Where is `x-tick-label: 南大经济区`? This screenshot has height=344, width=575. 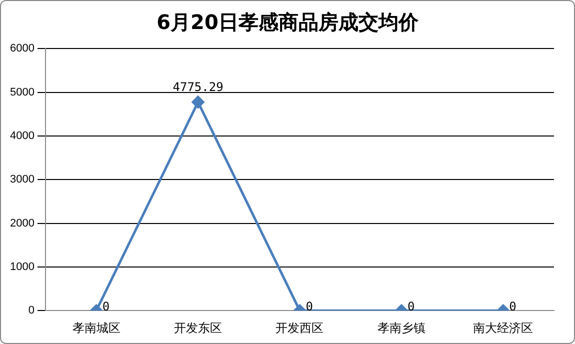 x-tick-label: 南大经济区 is located at coordinates (503, 328).